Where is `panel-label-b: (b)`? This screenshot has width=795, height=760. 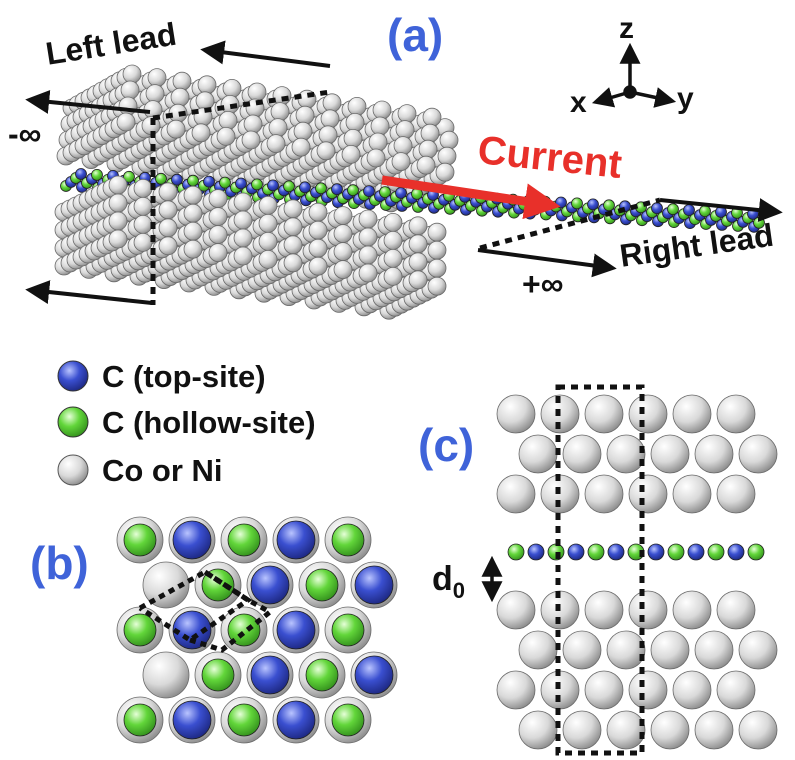
panel-label-b: (b) is located at coordinates (59, 563).